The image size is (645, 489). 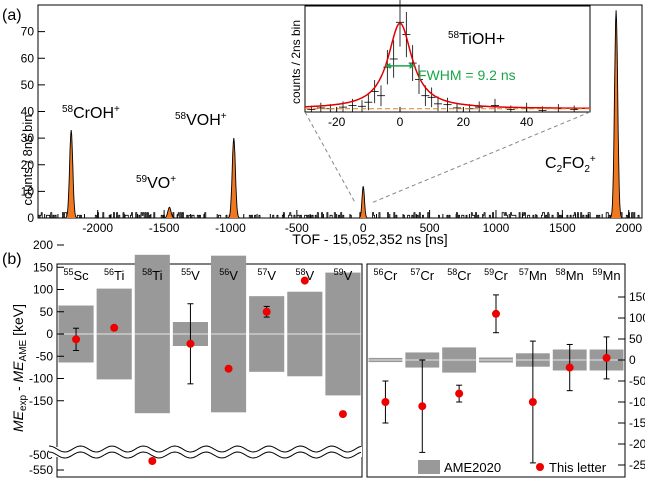 What do you see at coordinates (201, 120) in the screenshot?
I see `peak-label-58voh: 58VOH+` at bounding box center [201, 120].